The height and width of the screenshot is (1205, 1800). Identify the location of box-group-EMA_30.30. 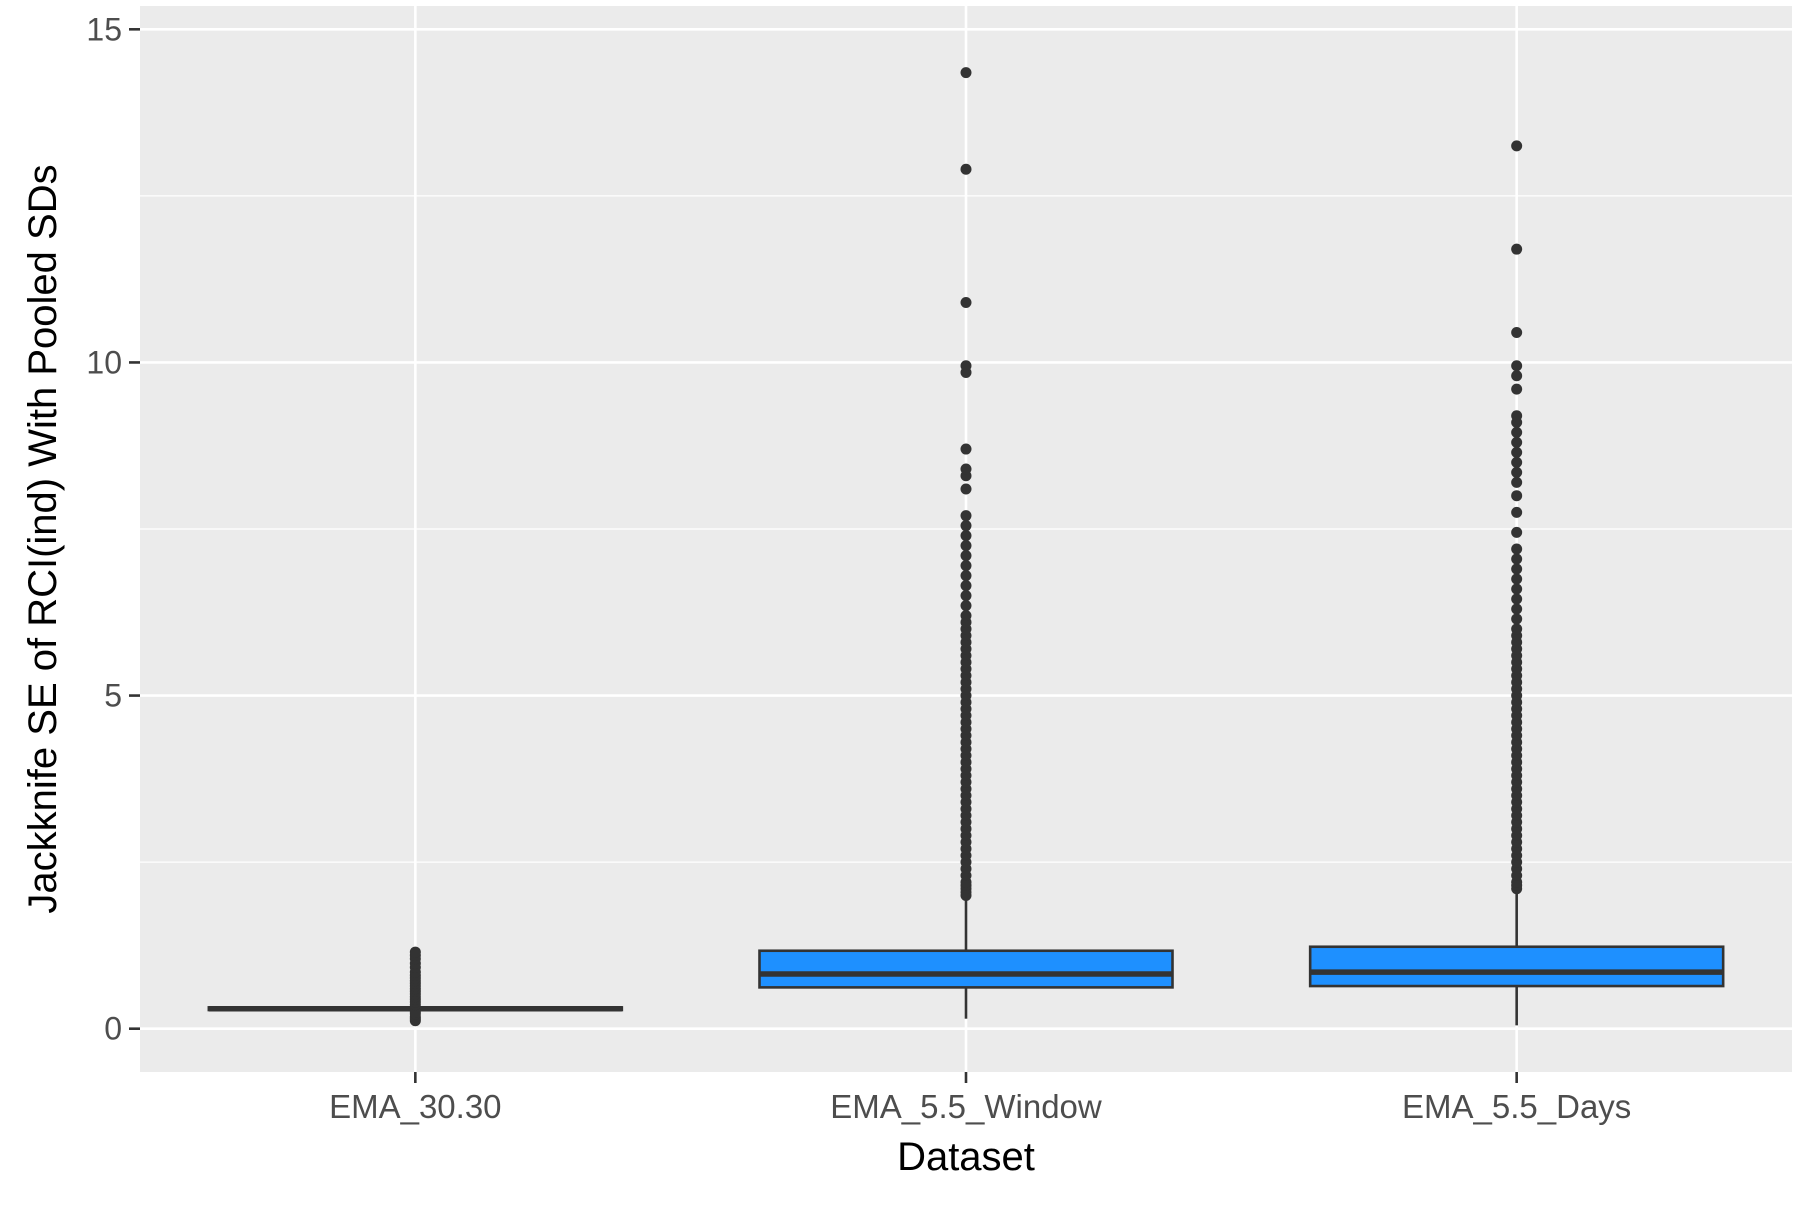
(415, 986).